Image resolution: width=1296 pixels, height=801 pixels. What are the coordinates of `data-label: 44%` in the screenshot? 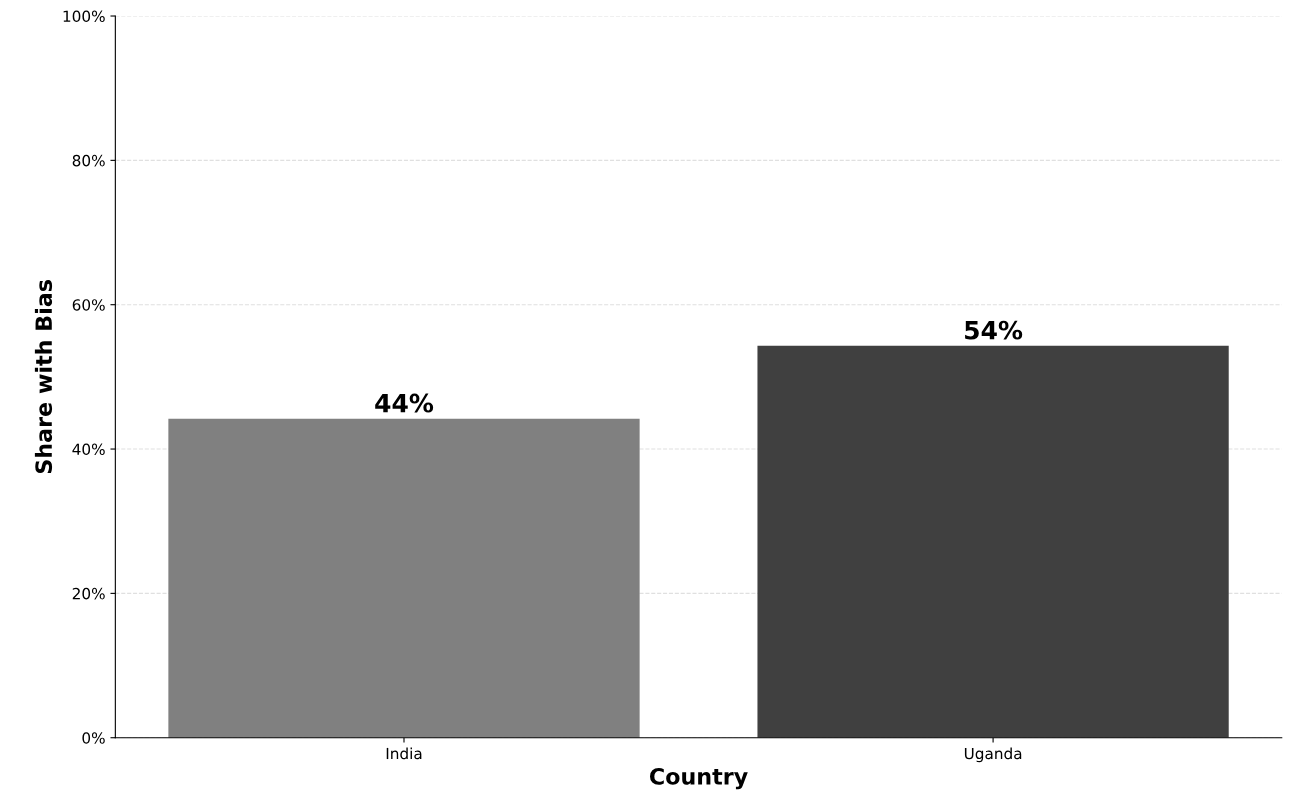 It's located at (404, 403).